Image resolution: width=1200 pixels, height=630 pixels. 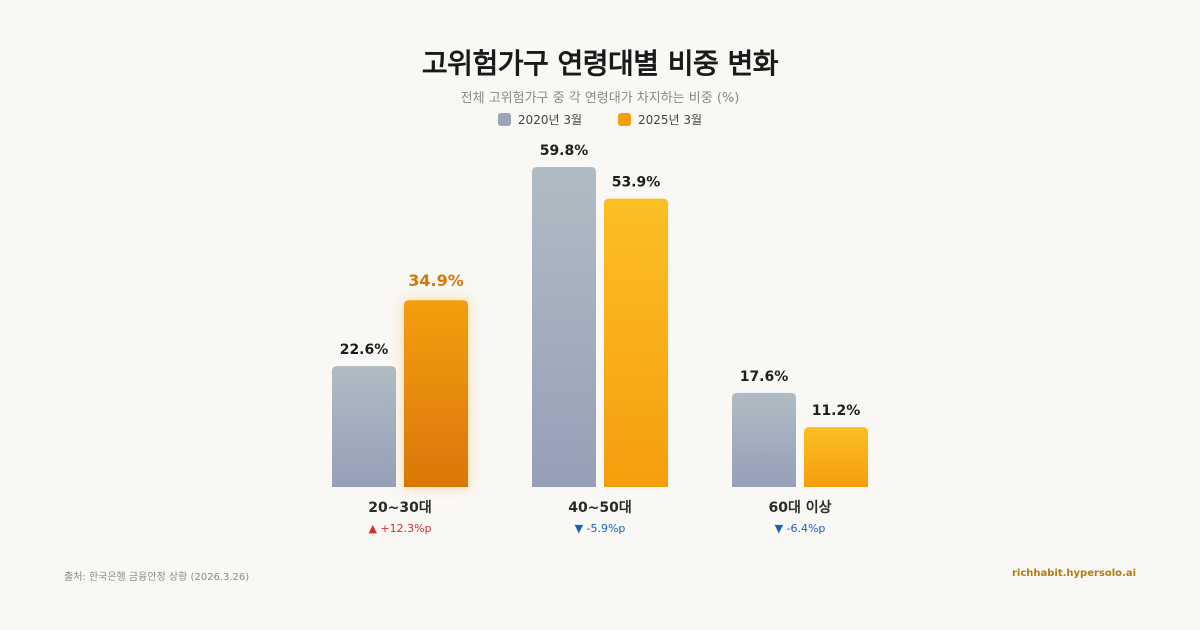 I want to click on source-note: 출처: 한국은행 금융안정 상황 (2026.3.26), so click(x=157, y=577).